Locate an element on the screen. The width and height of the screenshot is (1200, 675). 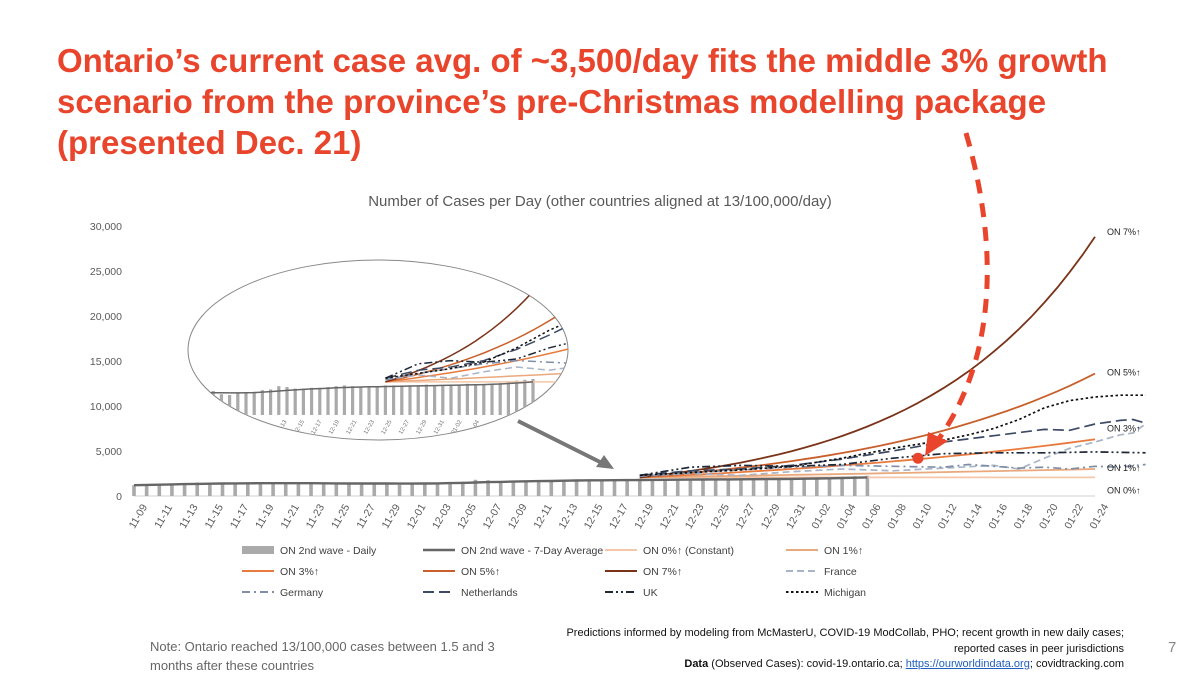
legend-label: ON 2nd wave - 7-Day Average is located at coordinates (532, 551).